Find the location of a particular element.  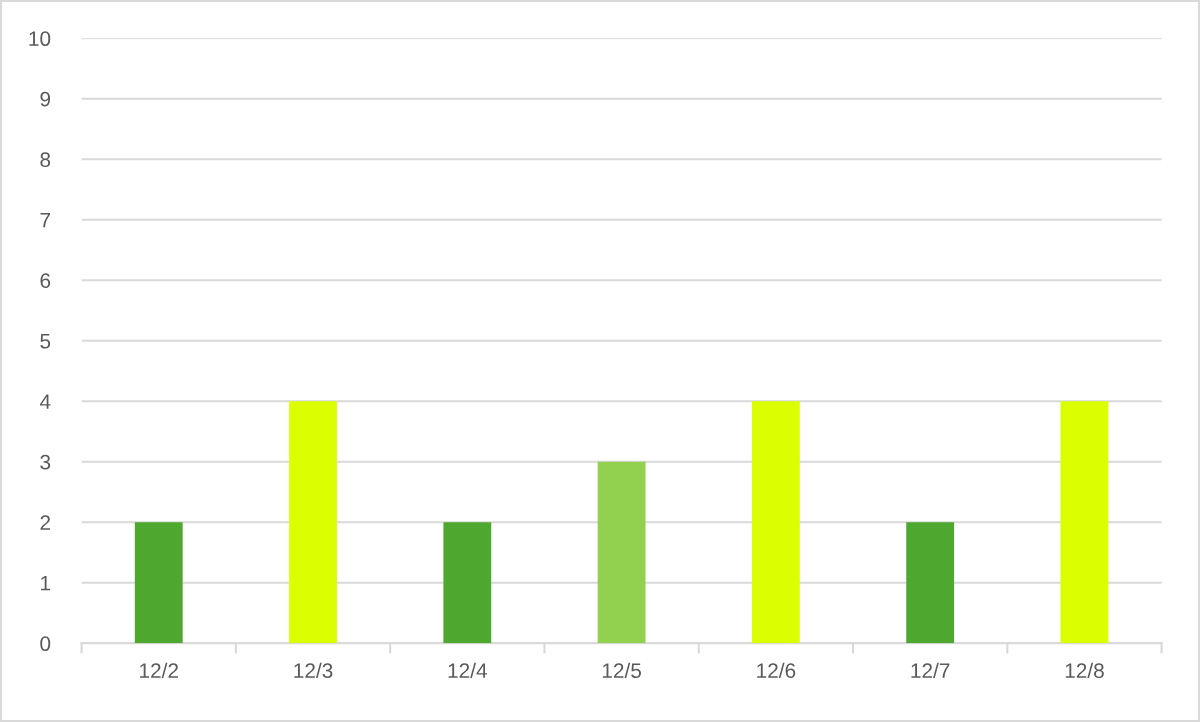

y-tick-label: 1 is located at coordinates (46, 583).